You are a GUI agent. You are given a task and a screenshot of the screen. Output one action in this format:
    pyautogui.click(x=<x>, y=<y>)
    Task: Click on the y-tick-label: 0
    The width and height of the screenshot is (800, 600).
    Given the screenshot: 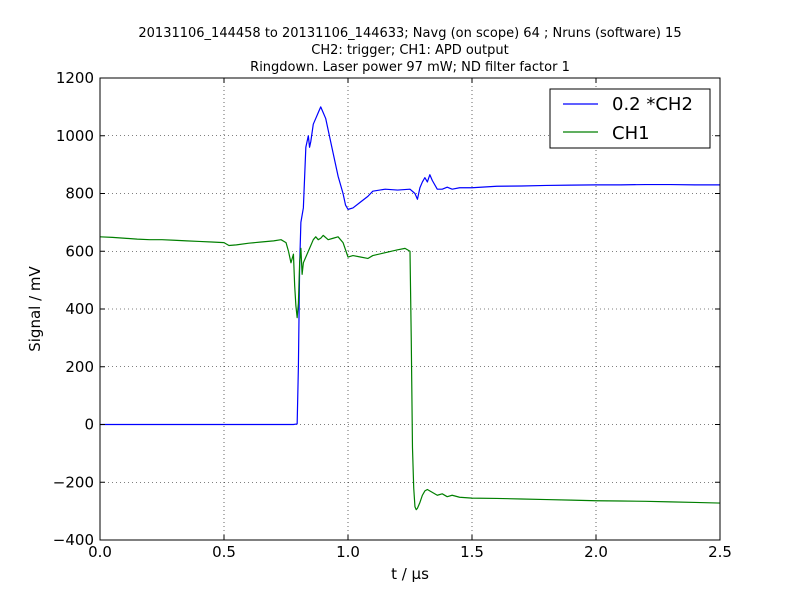 What is the action you would take?
    pyautogui.click(x=89, y=425)
    